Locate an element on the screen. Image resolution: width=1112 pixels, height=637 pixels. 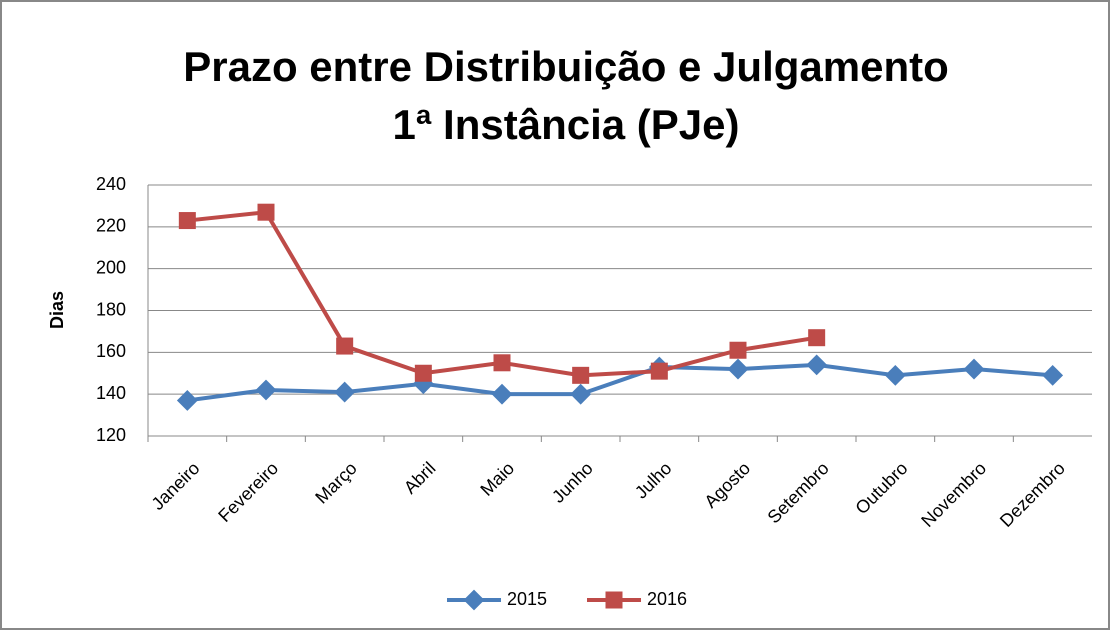
series-line is located at coordinates (620, 382).